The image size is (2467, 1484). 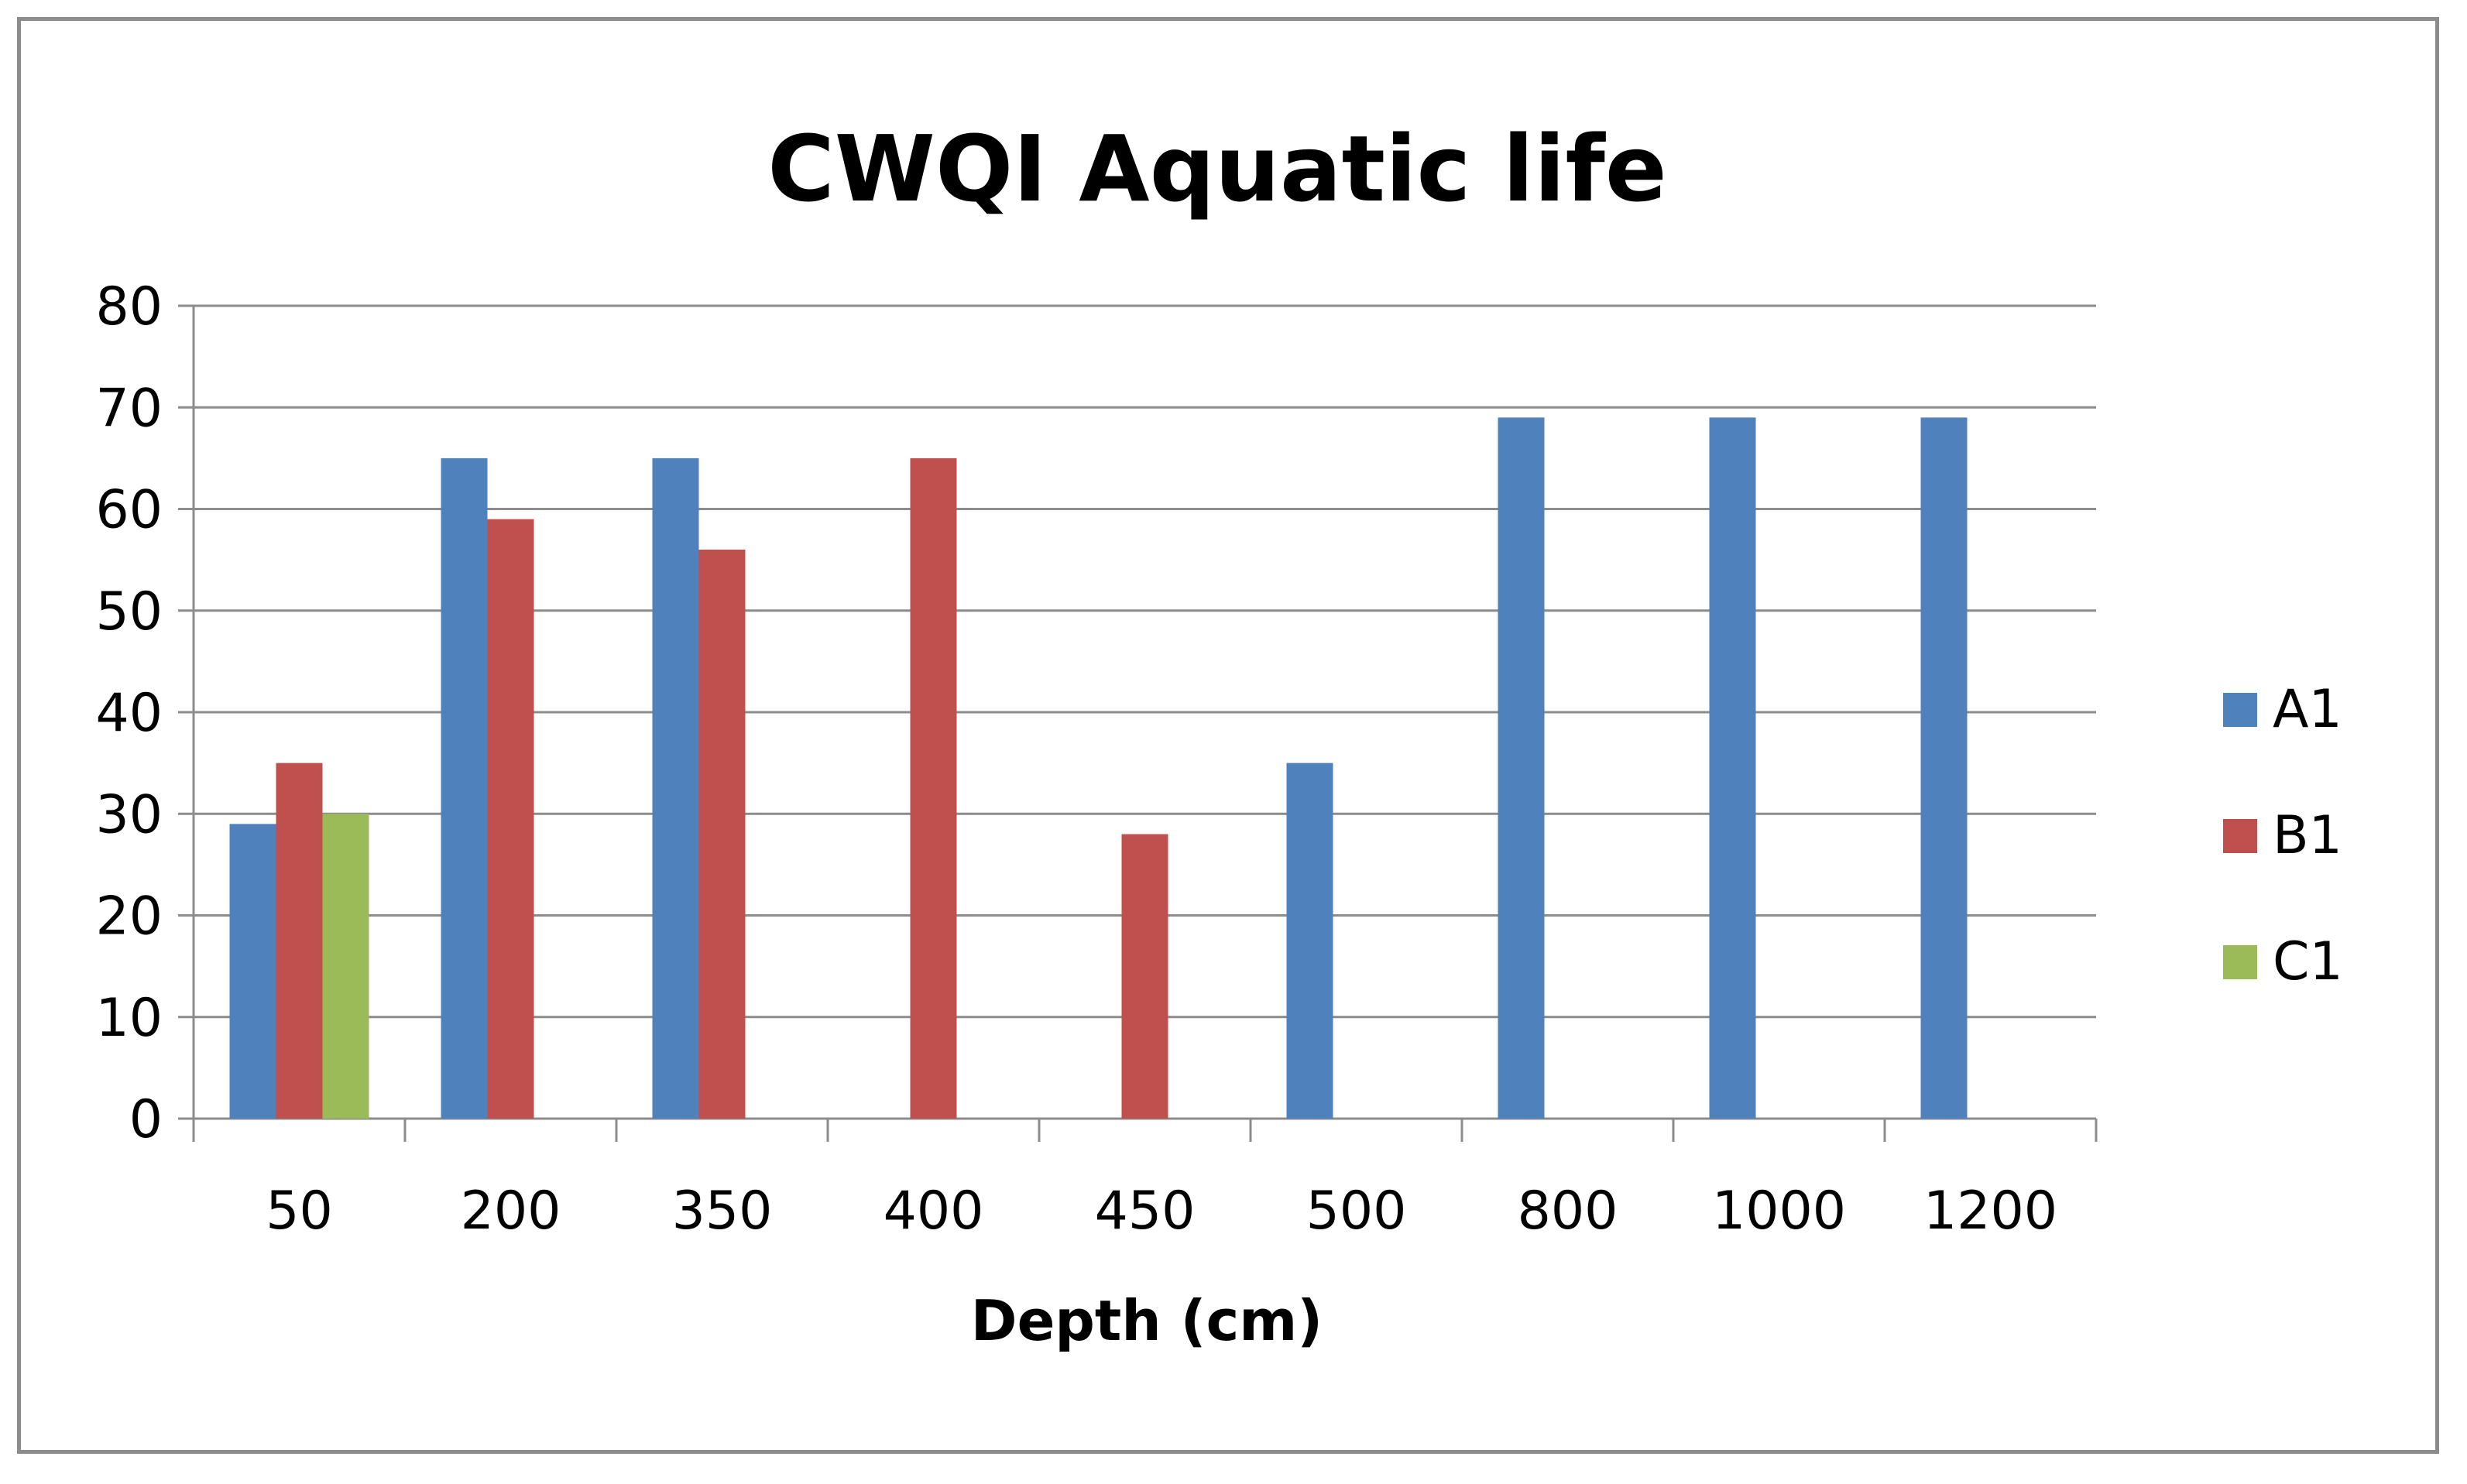 I want to click on x-tick-label: 50, so click(x=299, y=1212).